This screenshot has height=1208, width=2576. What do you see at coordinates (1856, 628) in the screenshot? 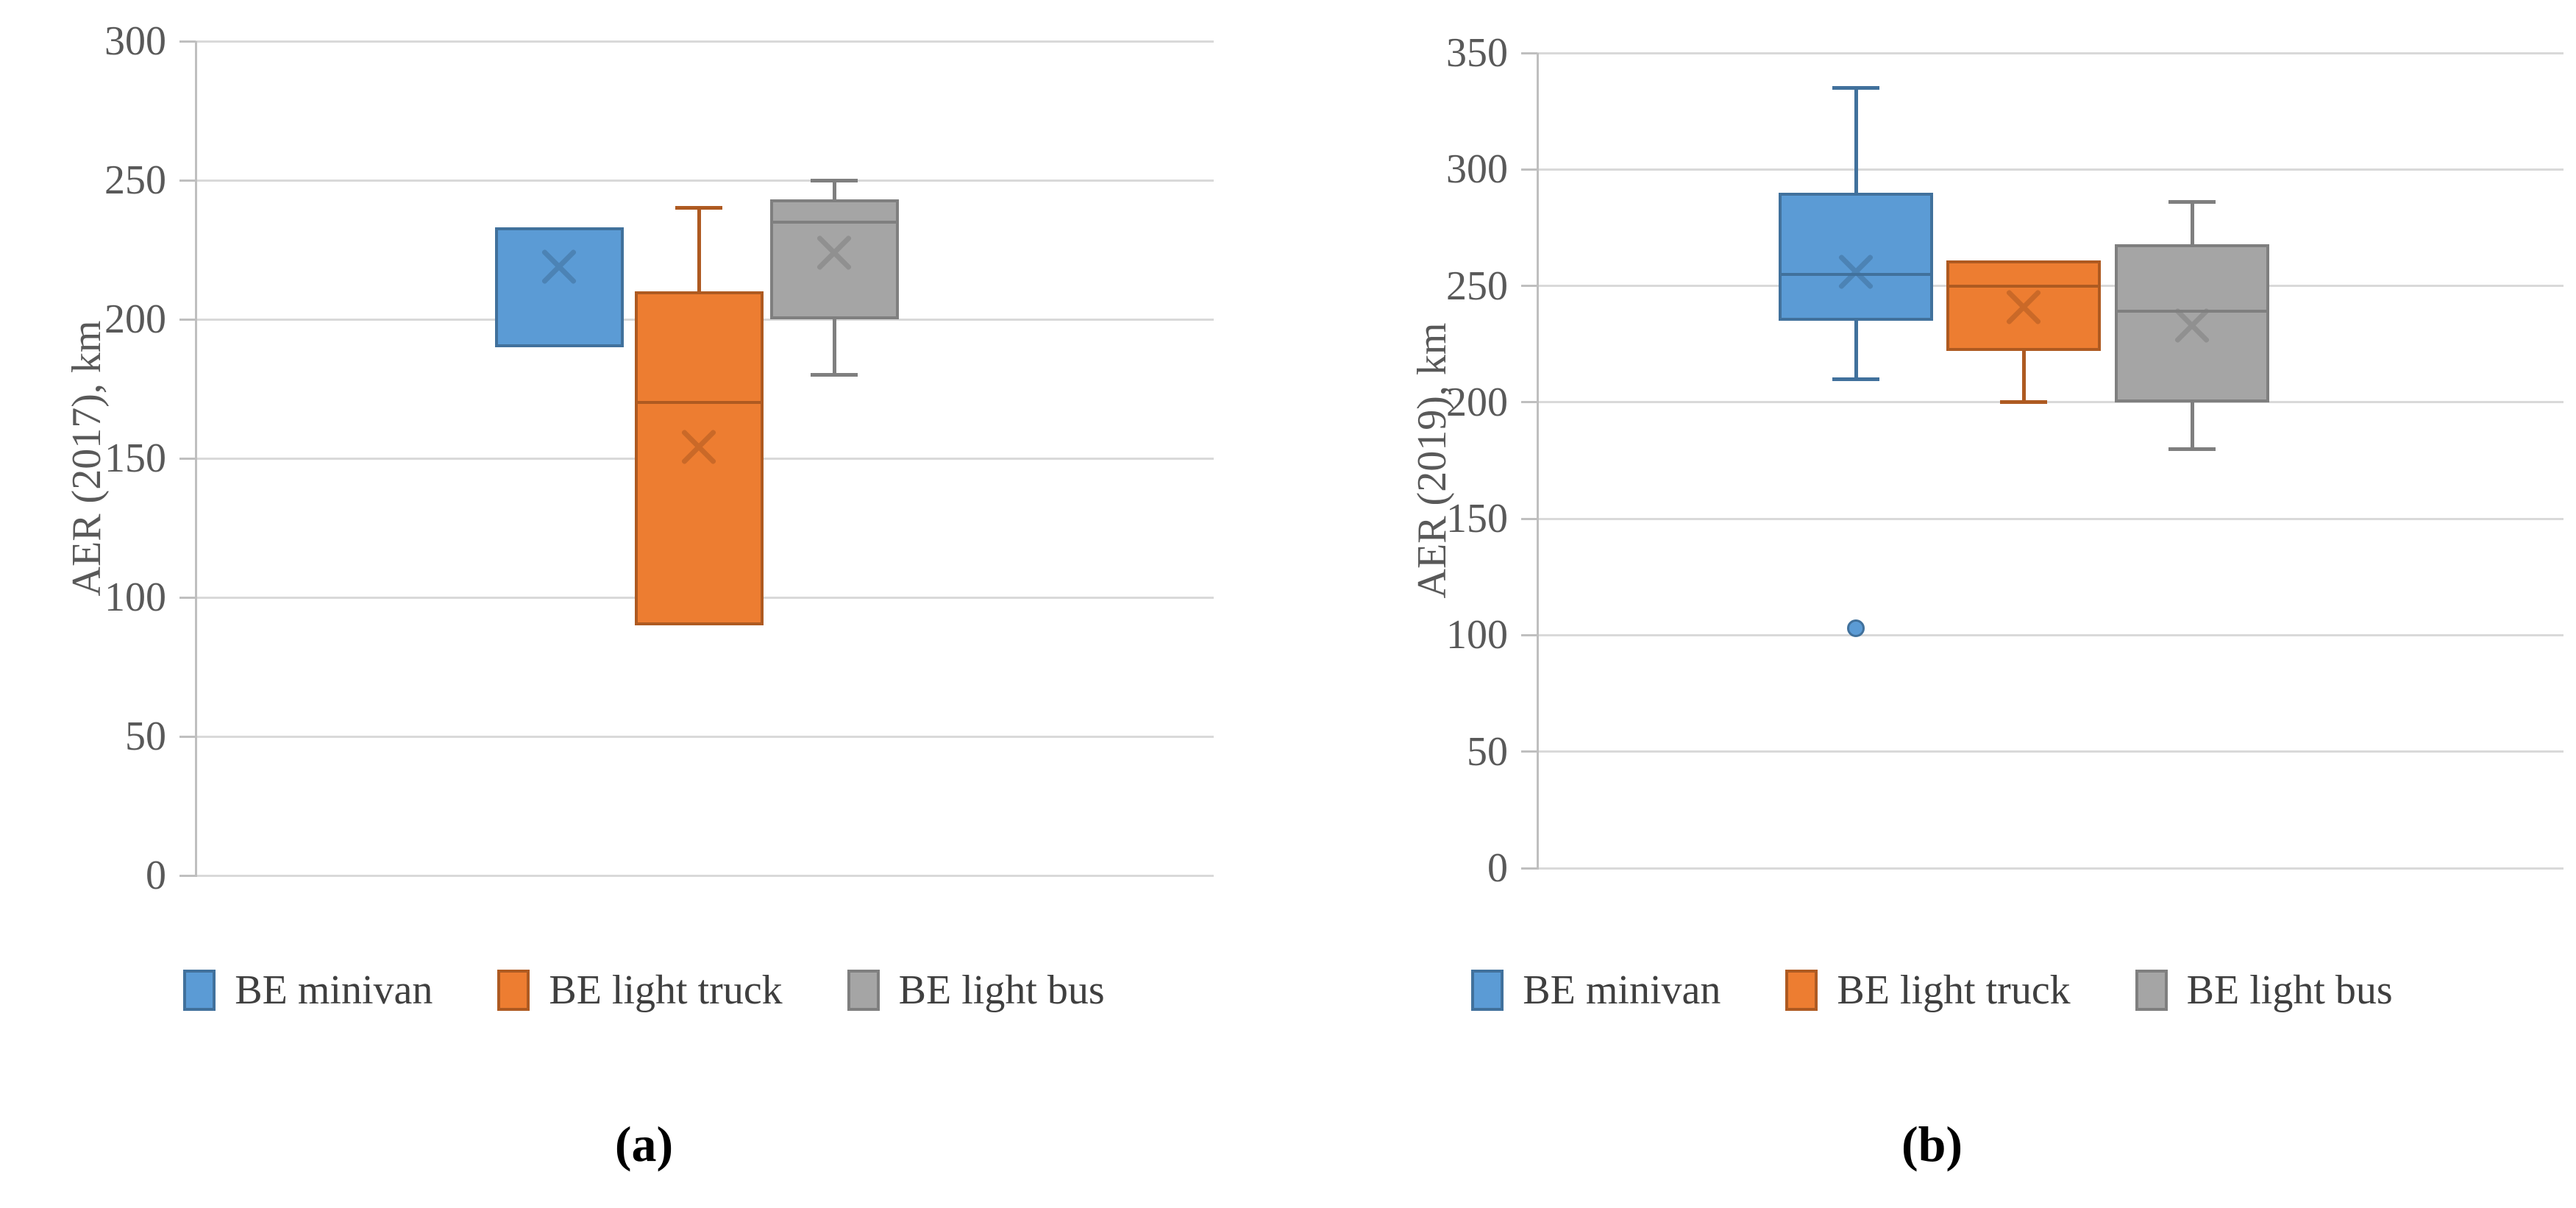
I see `outlier-dot-be-minivan` at bounding box center [1856, 628].